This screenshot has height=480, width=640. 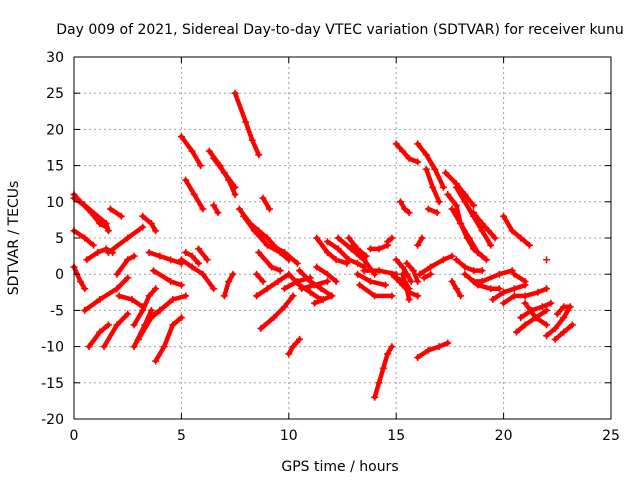 I want to click on y-tick-label: -15, so click(x=52, y=384).